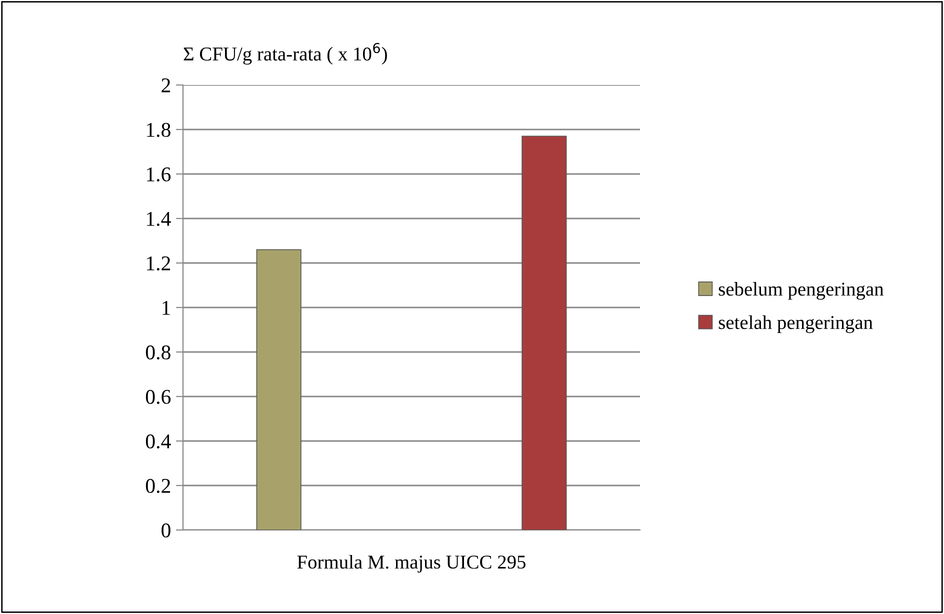 Image resolution: width=944 pixels, height=614 pixels. Describe the element at coordinates (158, 263) in the screenshot. I see `y-tick-label: 1.2` at that location.